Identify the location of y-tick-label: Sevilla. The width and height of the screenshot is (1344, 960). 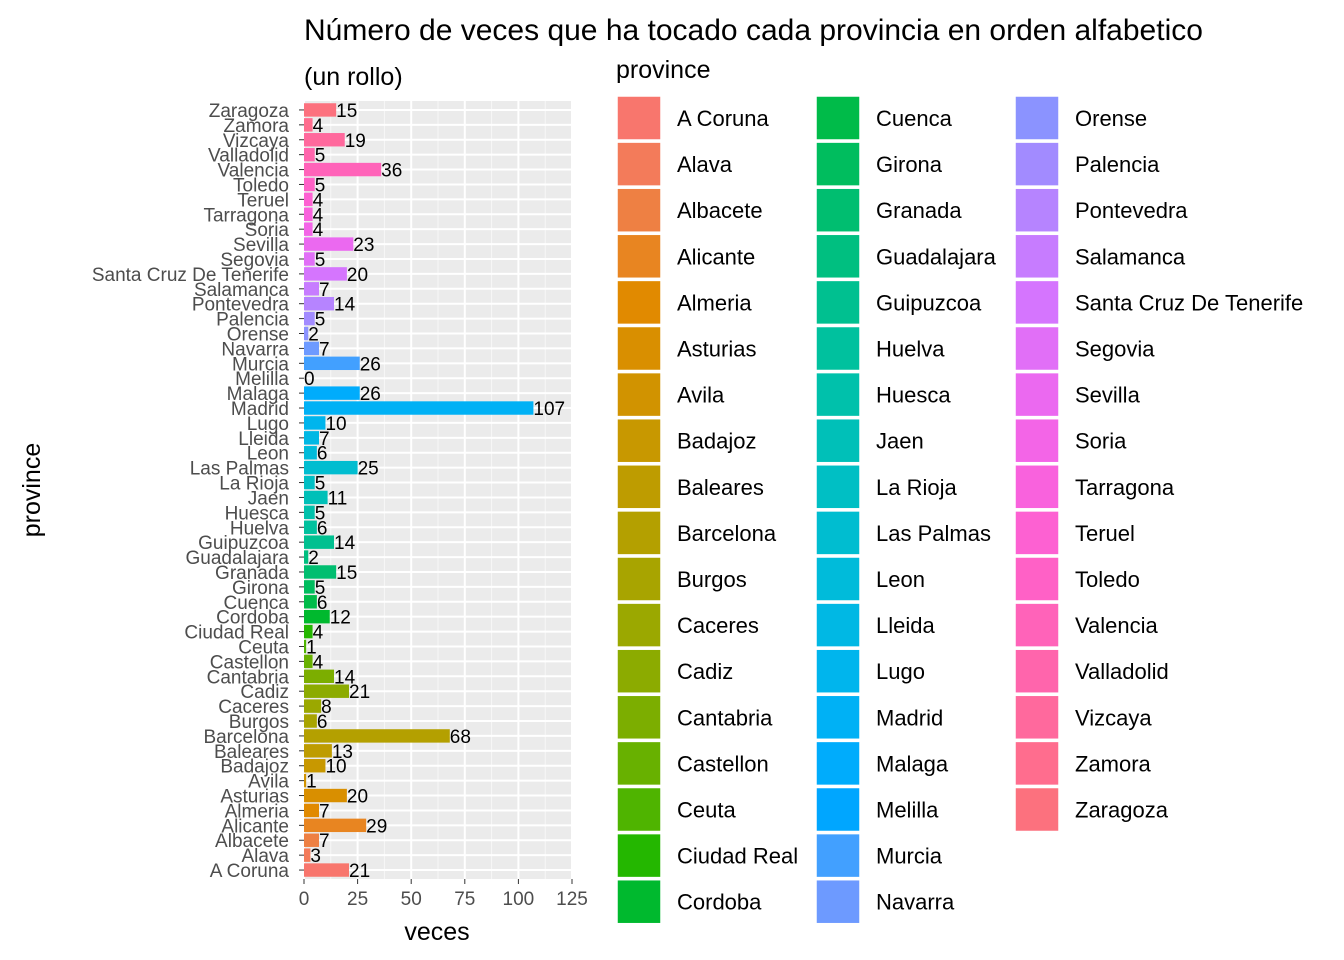
(261, 245).